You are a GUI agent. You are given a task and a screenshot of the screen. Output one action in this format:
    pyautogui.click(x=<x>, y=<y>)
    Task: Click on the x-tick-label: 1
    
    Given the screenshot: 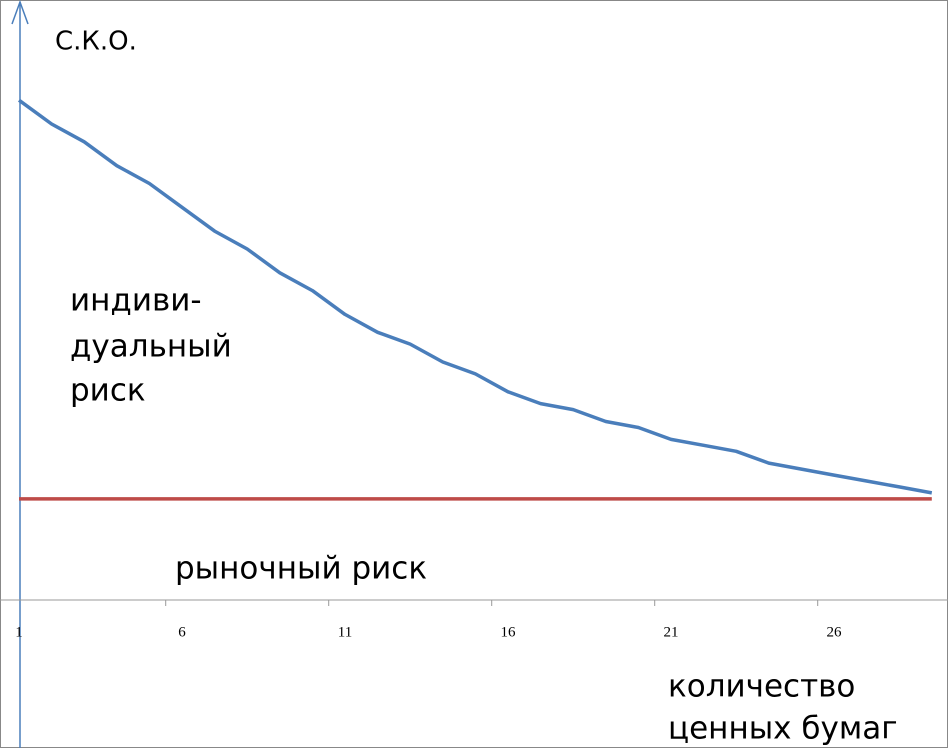 What is the action you would take?
    pyautogui.click(x=19, y=632)
    